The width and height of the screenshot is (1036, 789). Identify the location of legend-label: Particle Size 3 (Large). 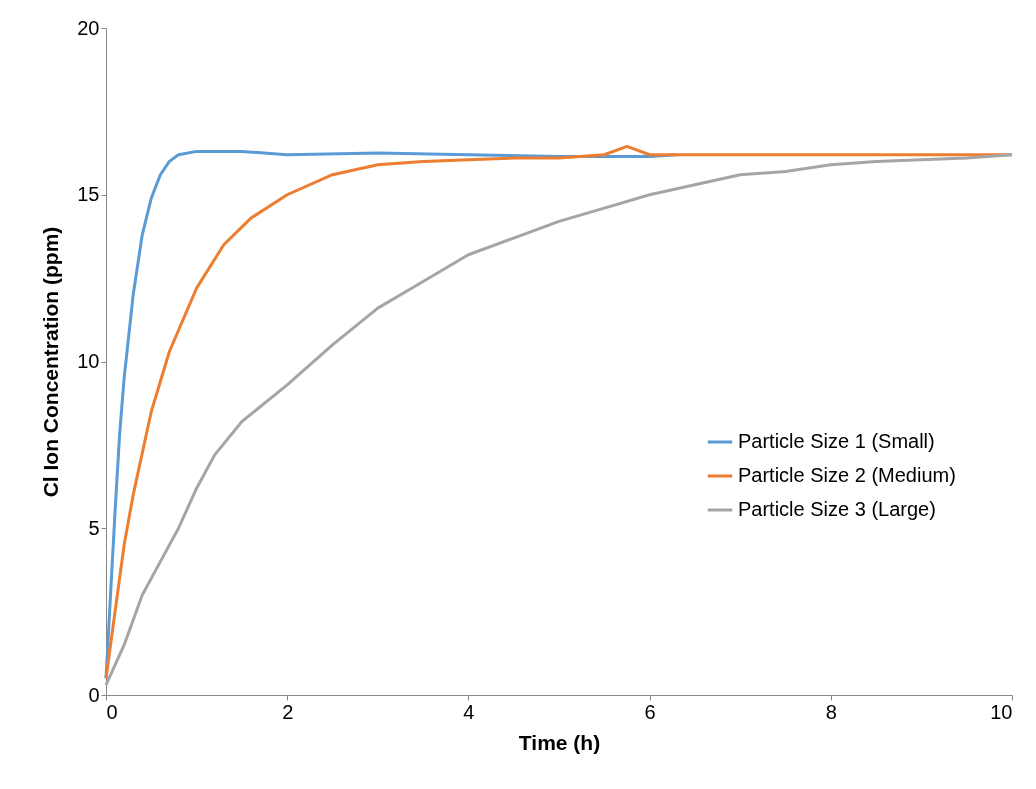
(837, 509).